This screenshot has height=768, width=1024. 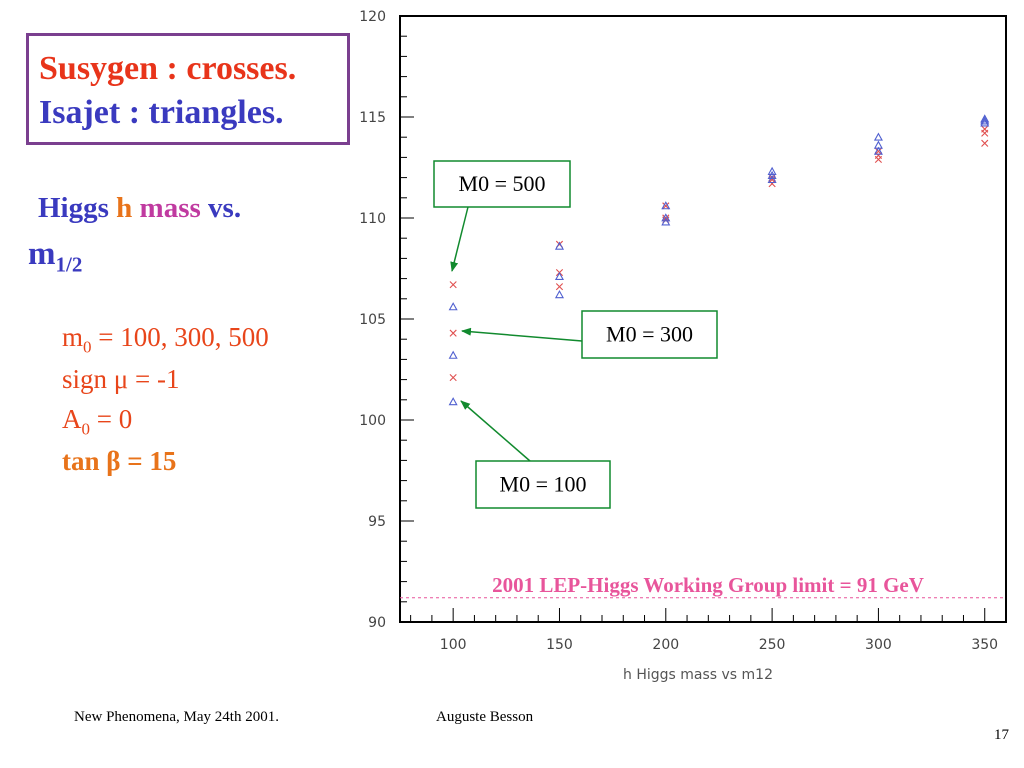 What do you see at coordinates (176, 717) in the screenshot?
I see `footer-event: New Phenomena, May 24th 2001.` at bounding box center [176, 717].